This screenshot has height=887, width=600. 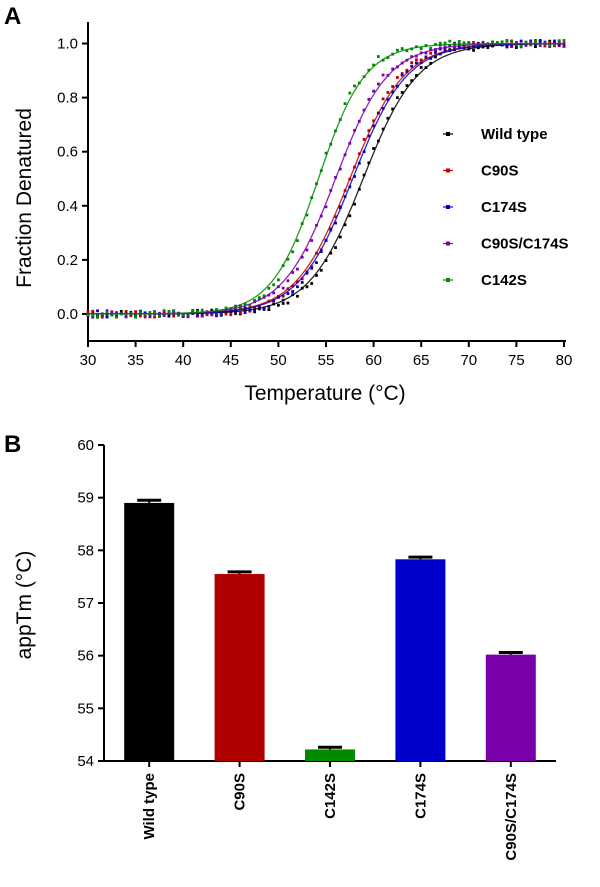 What do you see at coordinates (24, 605) in the screenshot?
I see `panel-b-y-axis-title: appTm (°C)` at bounding box center [24, 605].